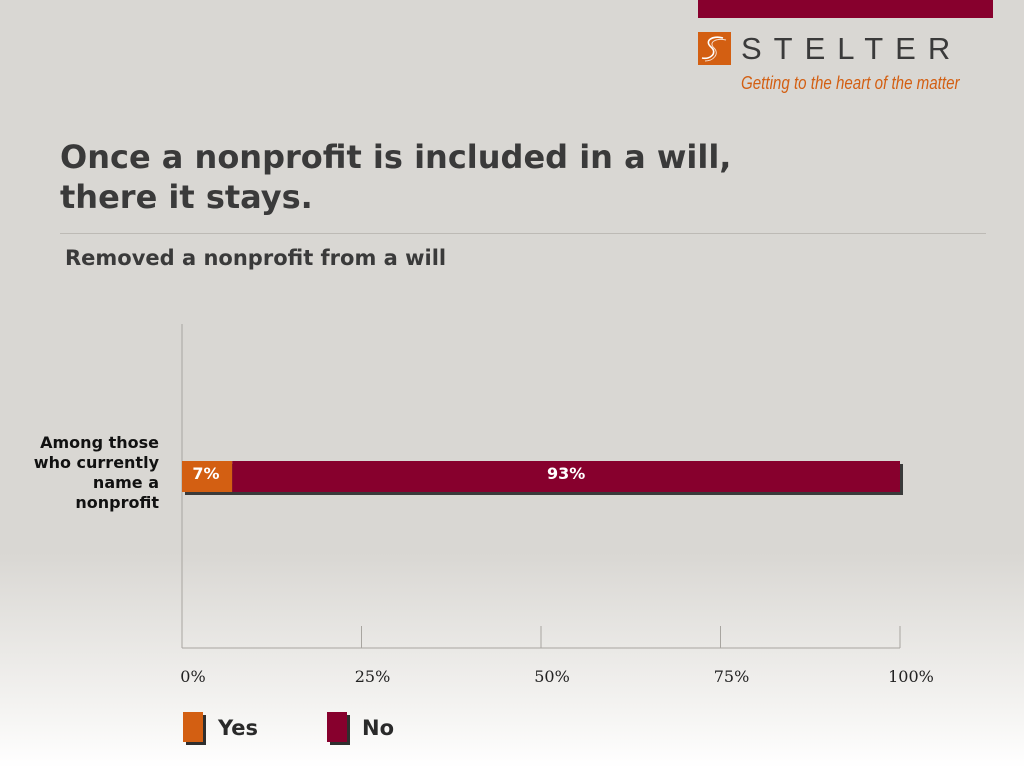 This screenshot has width=1024, height=768. I want to click on x-tick-label: 0%, so click(192, 676).